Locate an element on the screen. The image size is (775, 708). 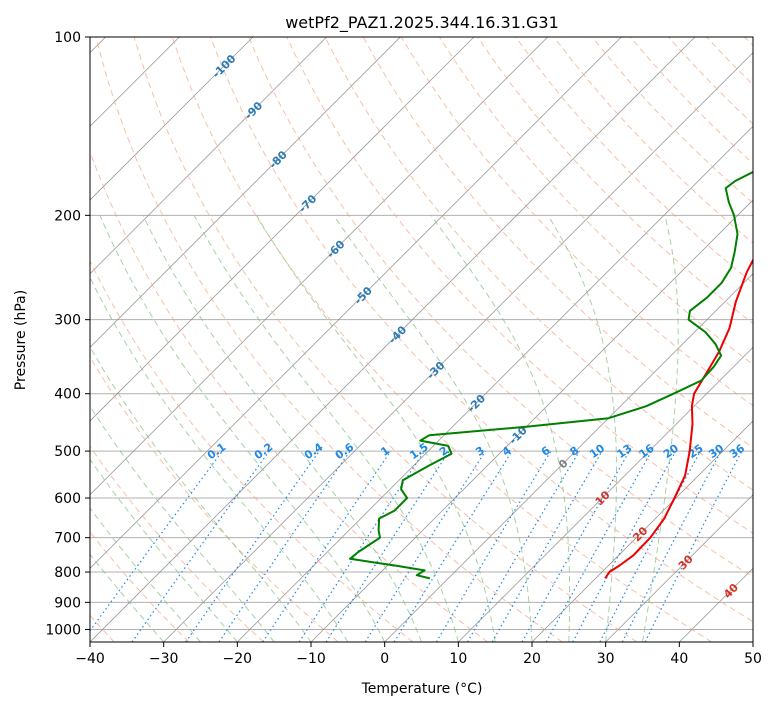
x-tick-label: 40 is located at coordinates (679, 659).